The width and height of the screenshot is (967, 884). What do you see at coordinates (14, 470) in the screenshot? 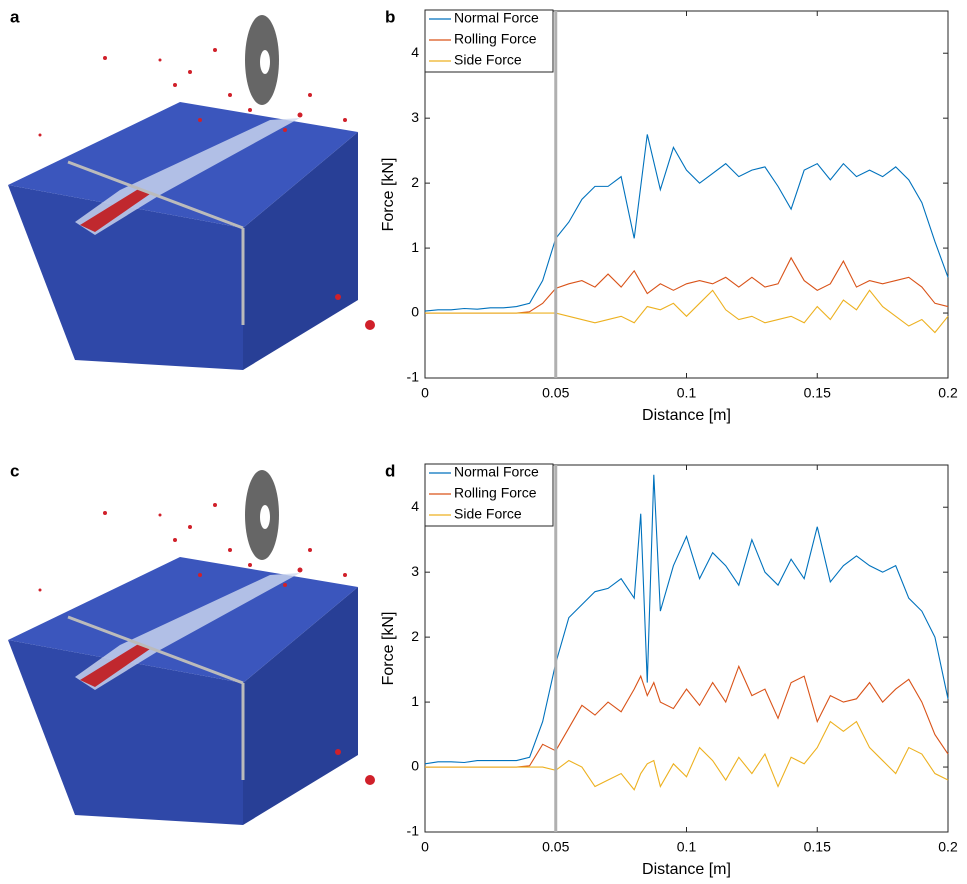
I see `panel-label: c` at bounding box center [14, 470].